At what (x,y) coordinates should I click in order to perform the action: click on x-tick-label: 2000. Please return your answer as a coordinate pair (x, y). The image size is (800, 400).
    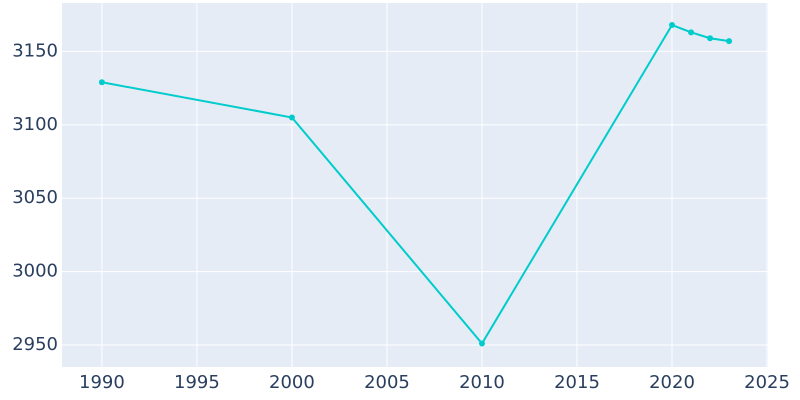
    Looking at the image, I should click on (292, 382).